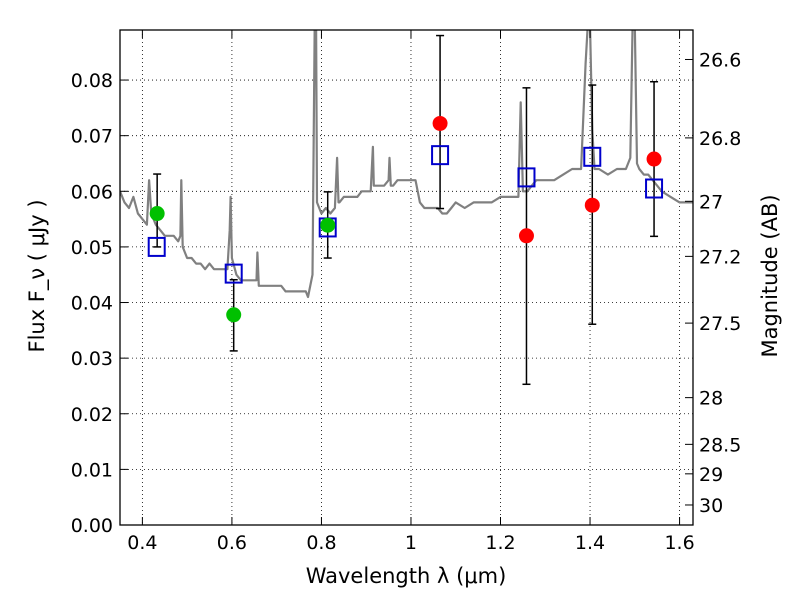  I want to click on magnitude-tick-label: 27.5, so click(720, 324).